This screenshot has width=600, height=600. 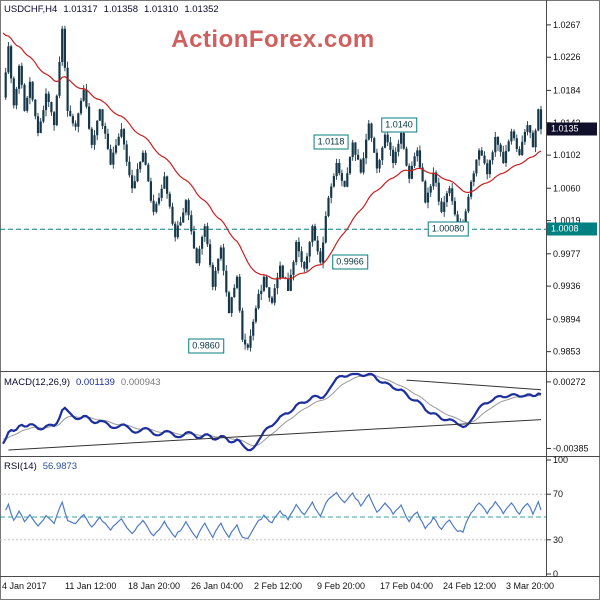 I want to click on symbol-label: USDCHF,H4, so click(x=31, y=9).